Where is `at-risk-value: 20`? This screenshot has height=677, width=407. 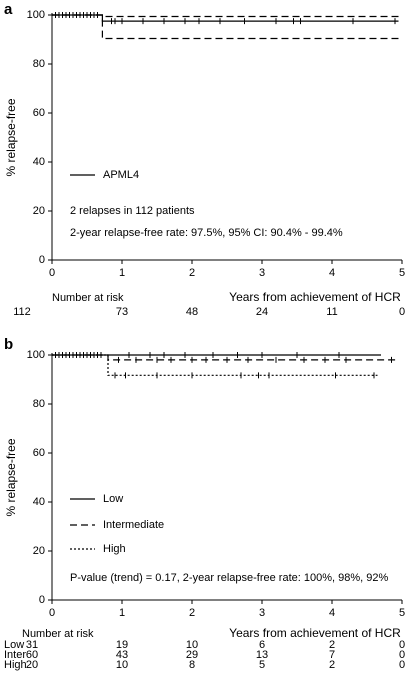 at-risk-value: 20 is located at coordinates (32, 665).